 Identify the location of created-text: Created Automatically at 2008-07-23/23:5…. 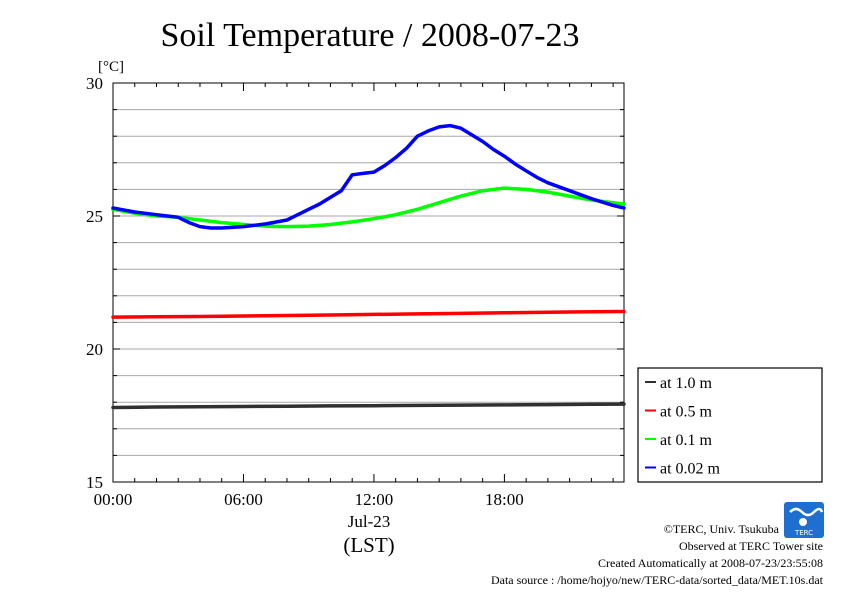
(710, 563).